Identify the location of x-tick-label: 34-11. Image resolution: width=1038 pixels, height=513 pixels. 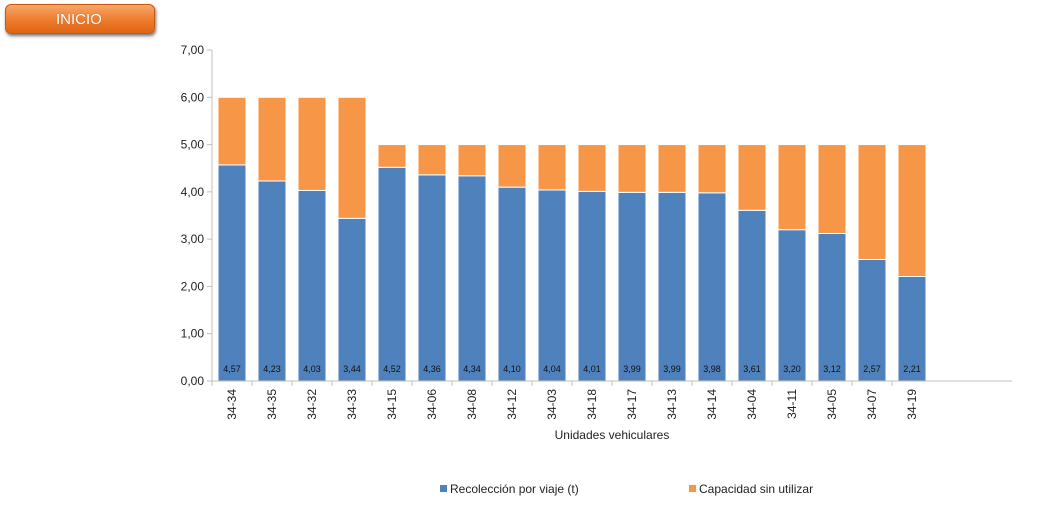
(792, 404).